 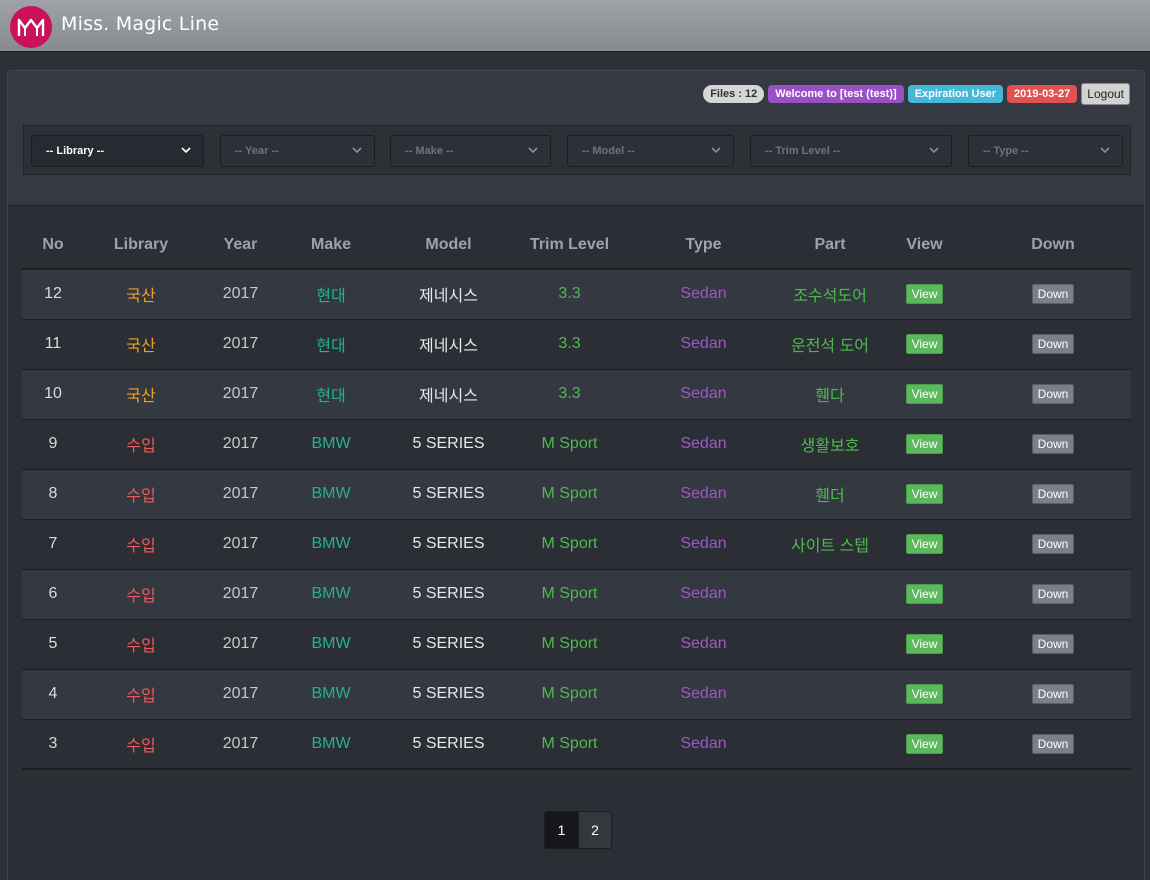 I want to click on col-header-type: Type, so click(x=703, y=245).